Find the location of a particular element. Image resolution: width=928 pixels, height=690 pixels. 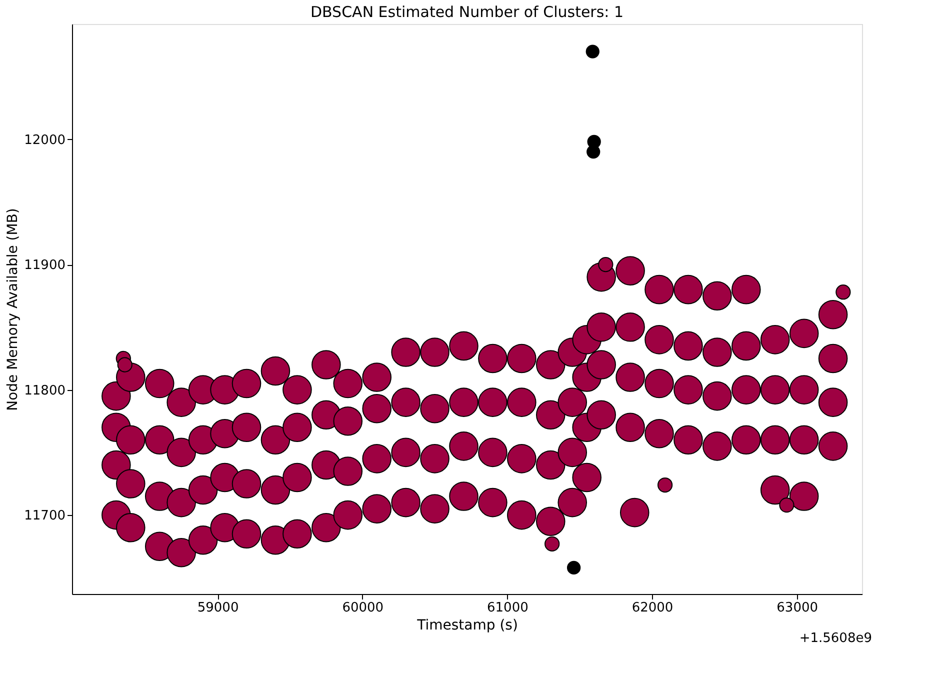

text: +1.5608e9 is located at coordinates (835, 638).